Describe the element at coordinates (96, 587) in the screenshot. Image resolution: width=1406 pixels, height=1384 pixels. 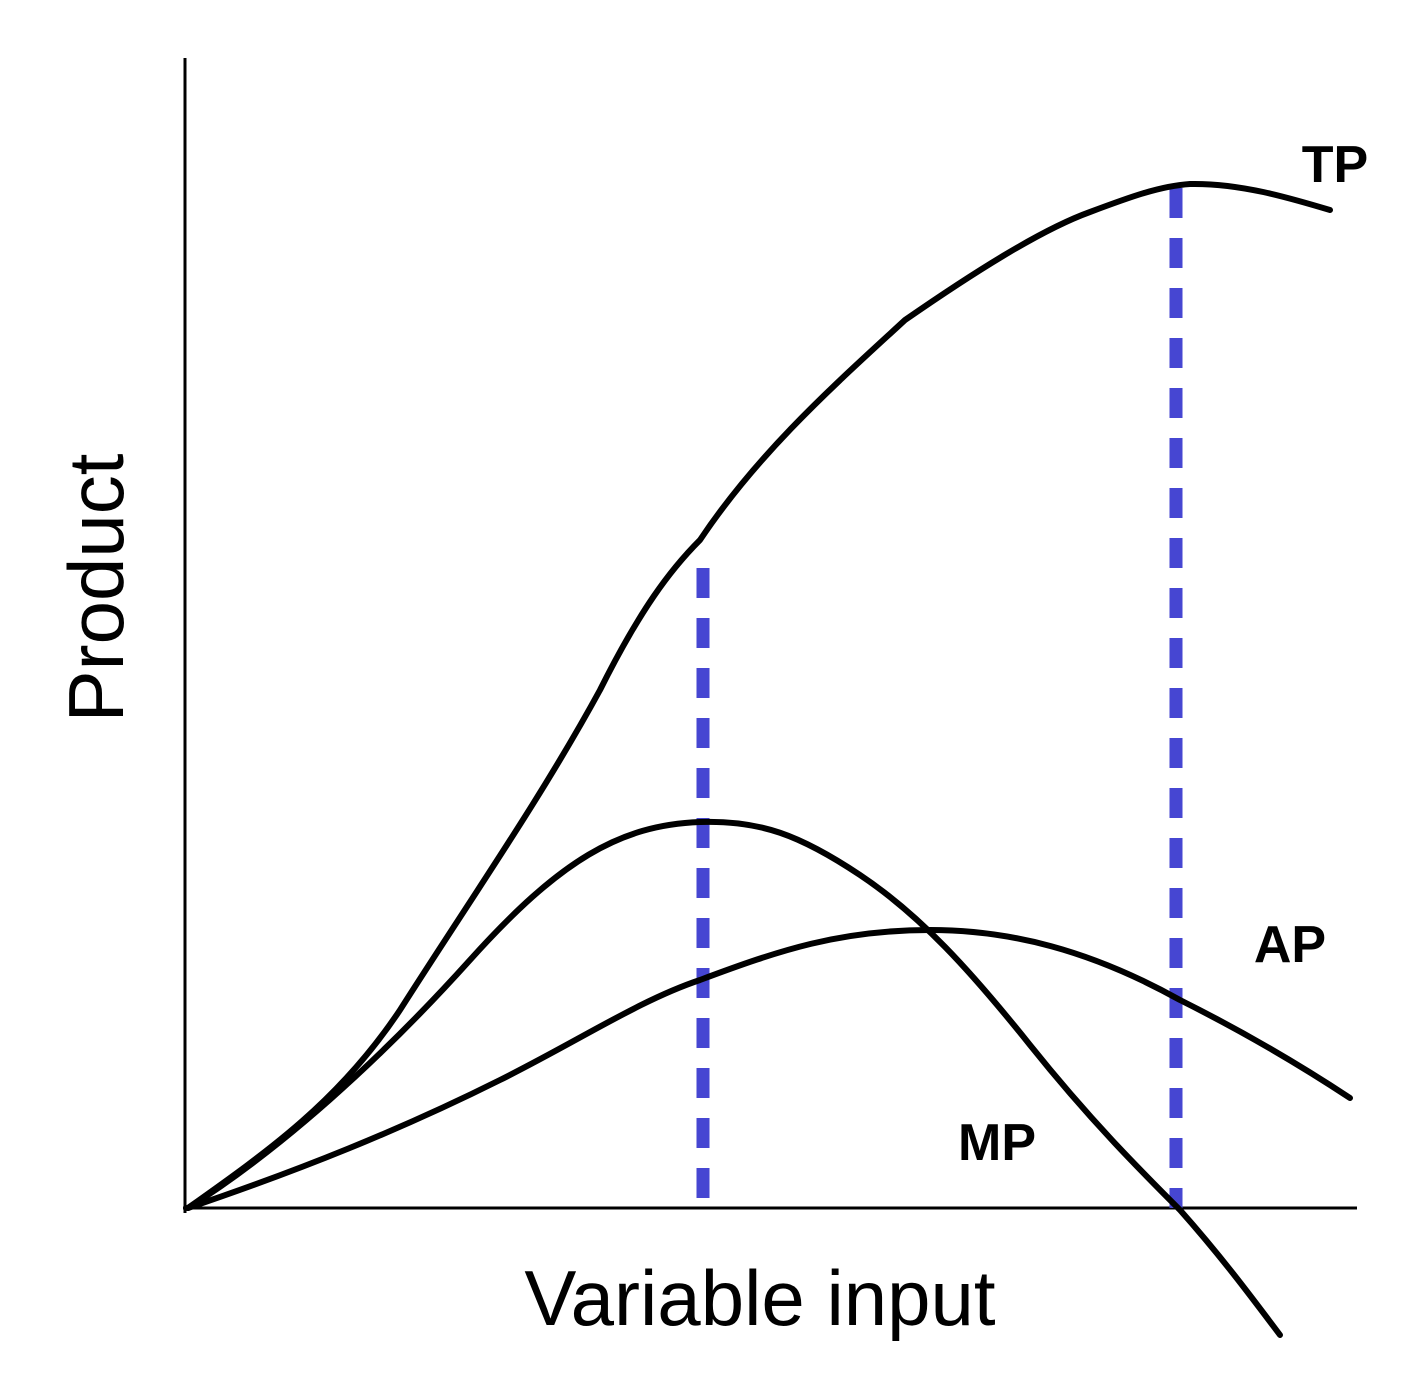
I see `y-axis-title: Product` at that location.